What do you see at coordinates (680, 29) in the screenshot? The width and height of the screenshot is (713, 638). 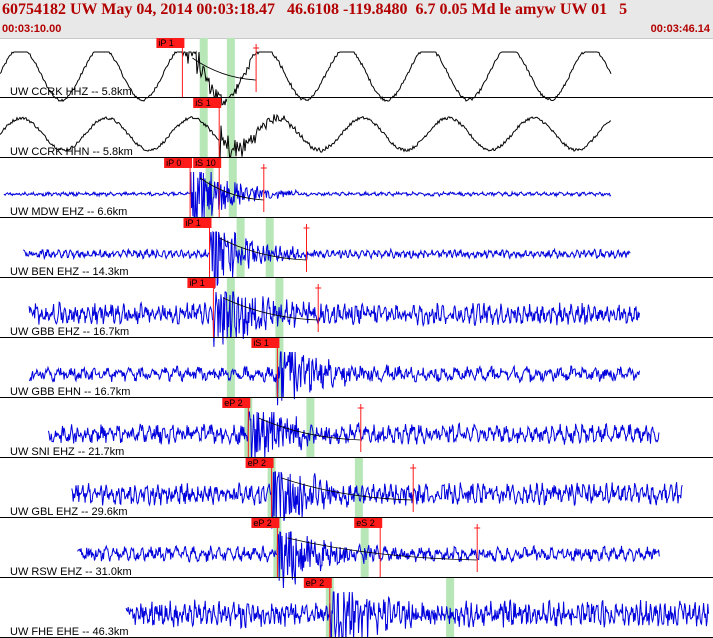 I see `time-end-label: 00:03:46.14` at bounding box center [680, 29].